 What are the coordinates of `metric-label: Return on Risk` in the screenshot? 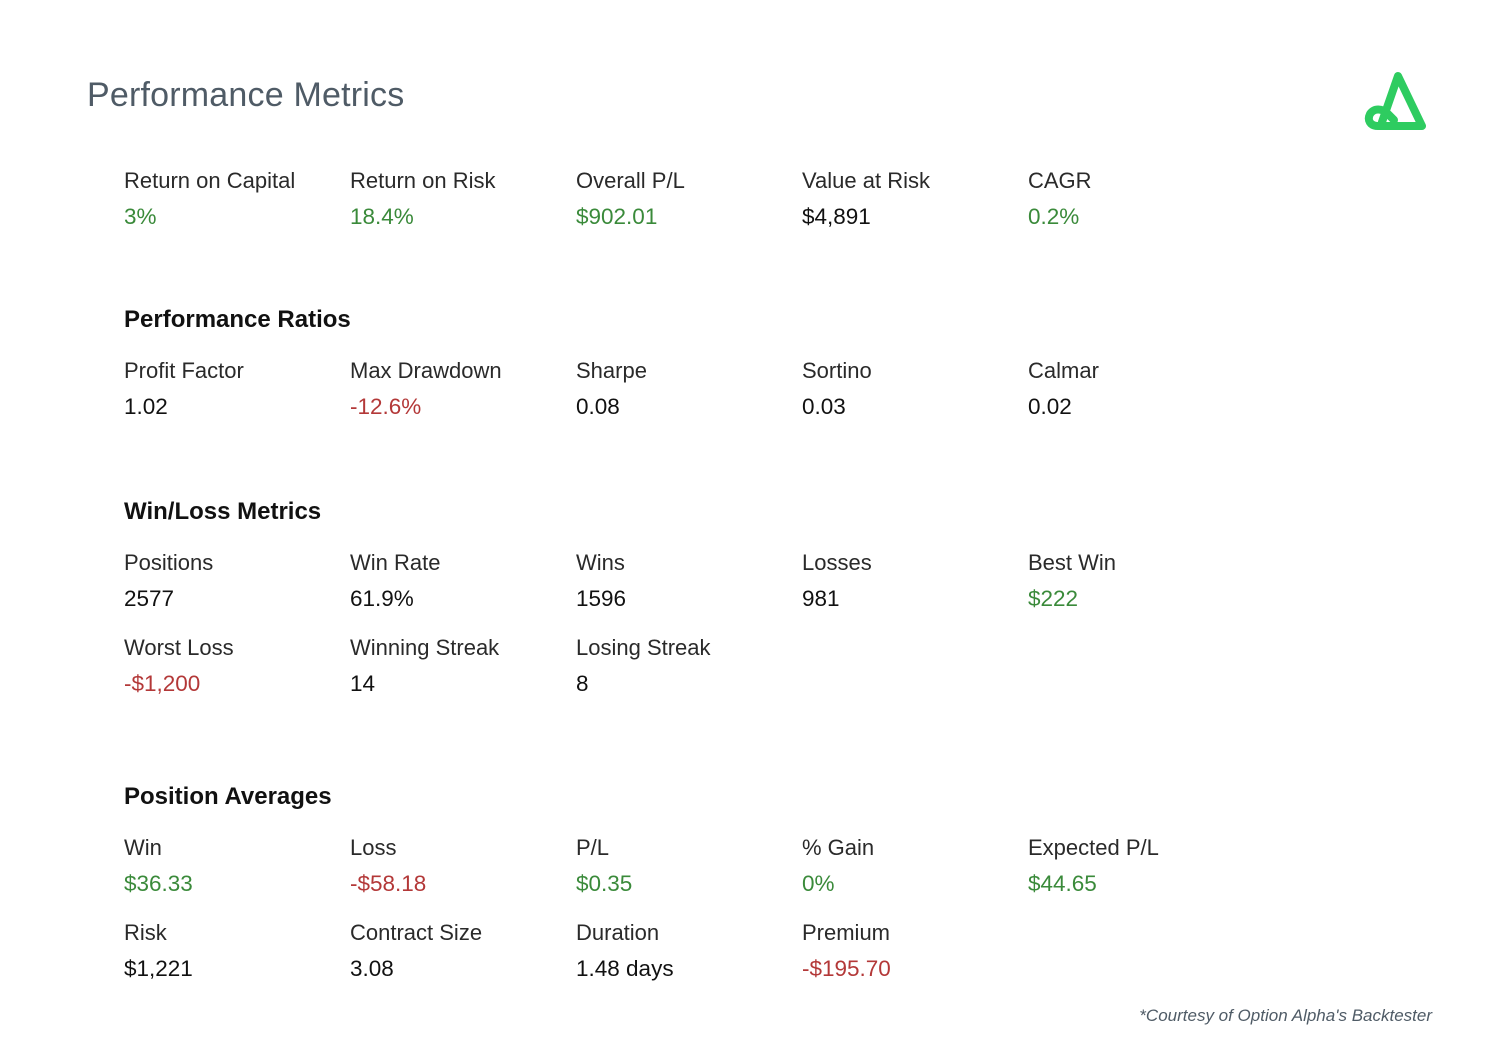 It's located at (423, 180).